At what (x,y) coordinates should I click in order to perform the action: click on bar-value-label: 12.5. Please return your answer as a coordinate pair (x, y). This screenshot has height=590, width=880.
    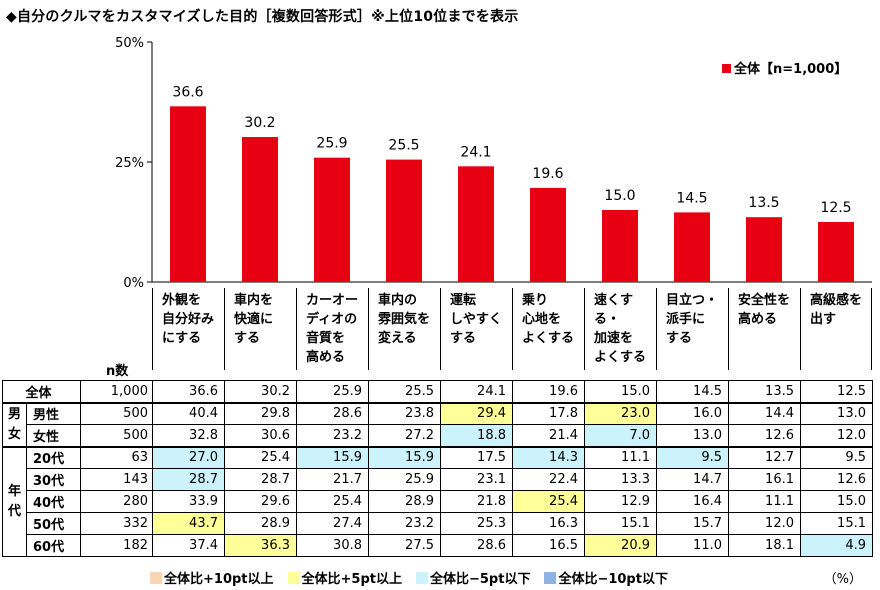
    Looking at the image, I should click on (835, 208).